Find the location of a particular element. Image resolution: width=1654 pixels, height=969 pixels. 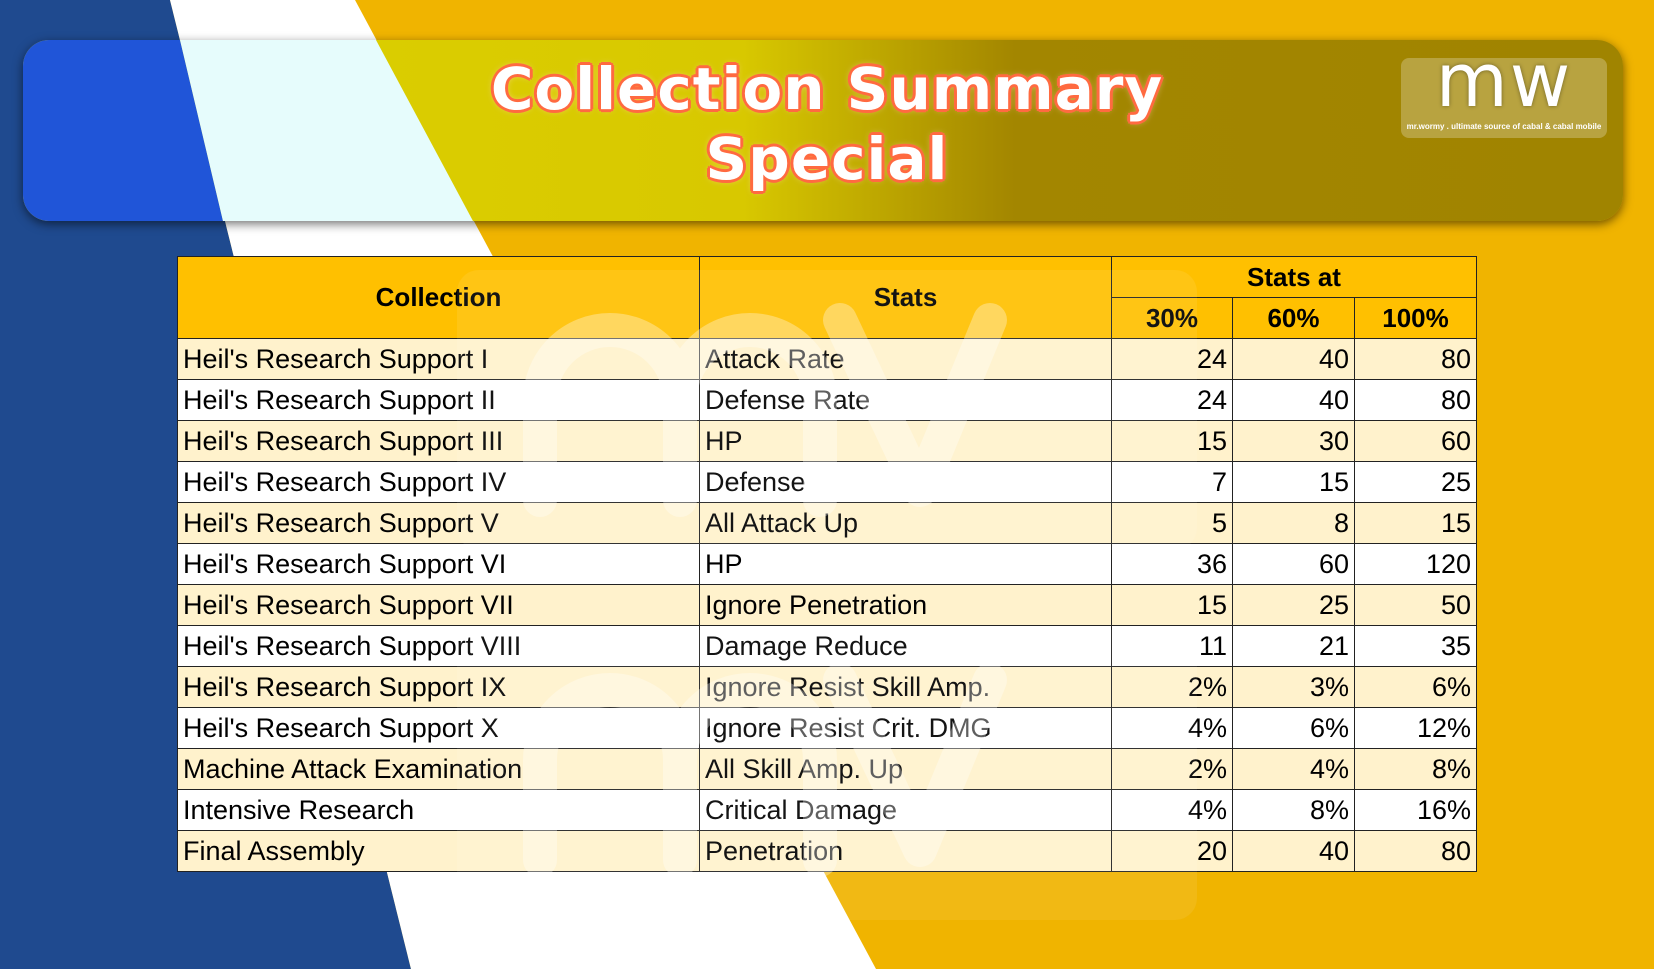

value-60-cell: 15 is located at coordinates (1293, 482).